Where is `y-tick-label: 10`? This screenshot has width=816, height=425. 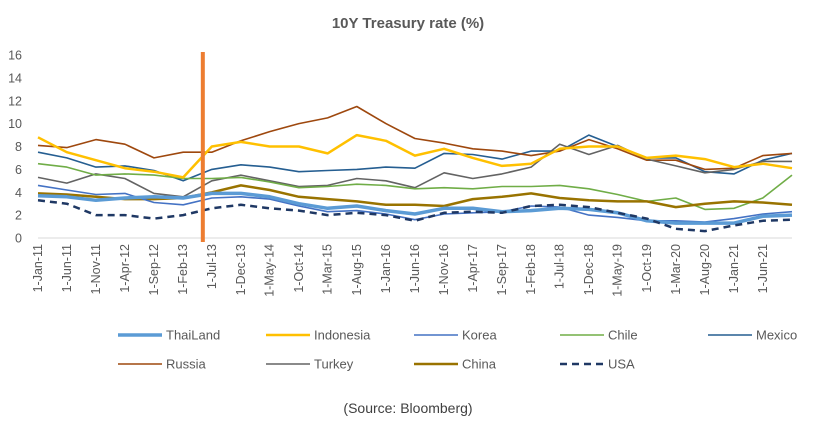
y-tick-label: 10 is located at coordinates (15, 124).